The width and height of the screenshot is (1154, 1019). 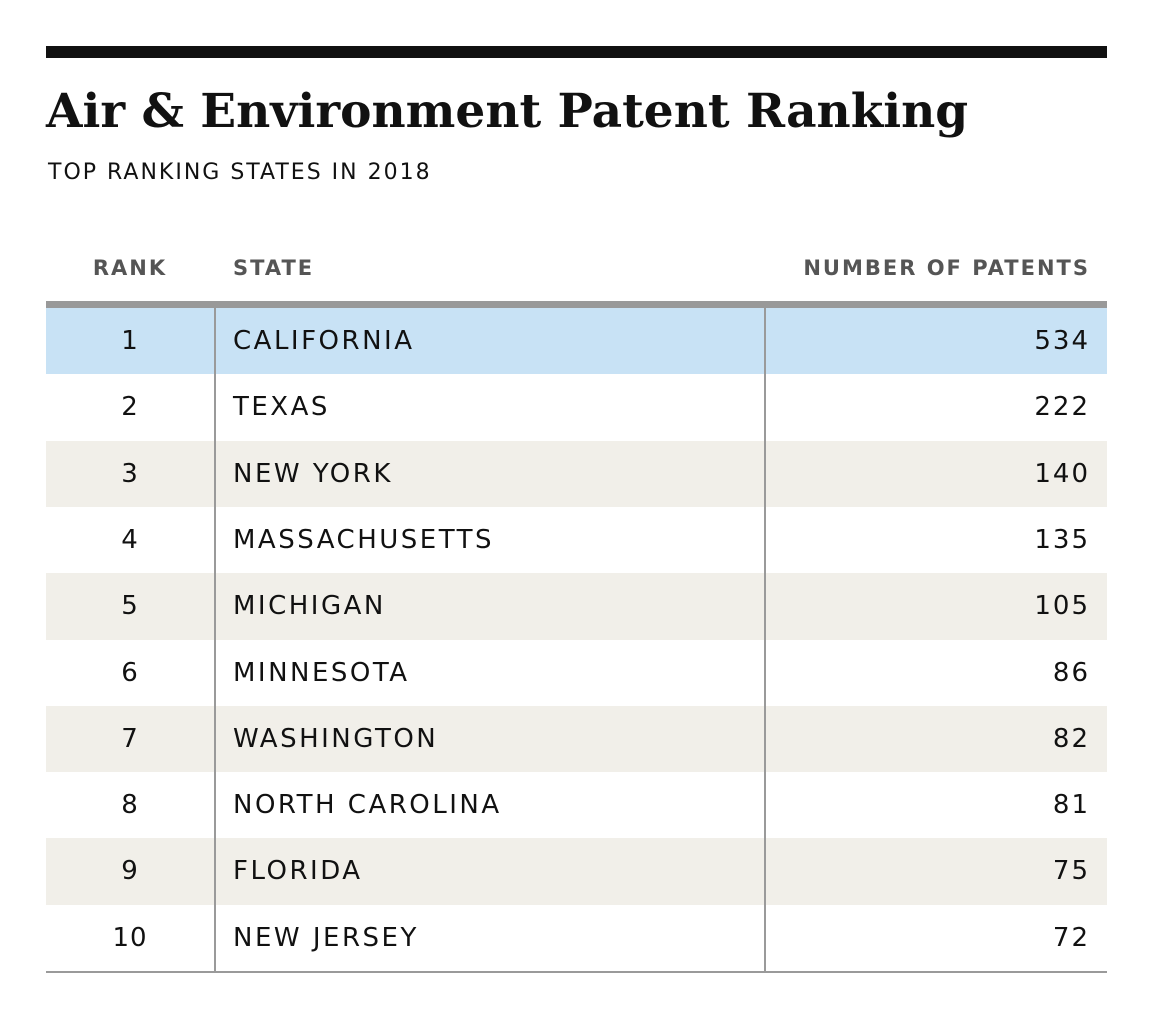 What do you see at coordinates (281, 407) in the screenshot?
I see `state-cell: TEXAS` at bounding box center [281, 407].